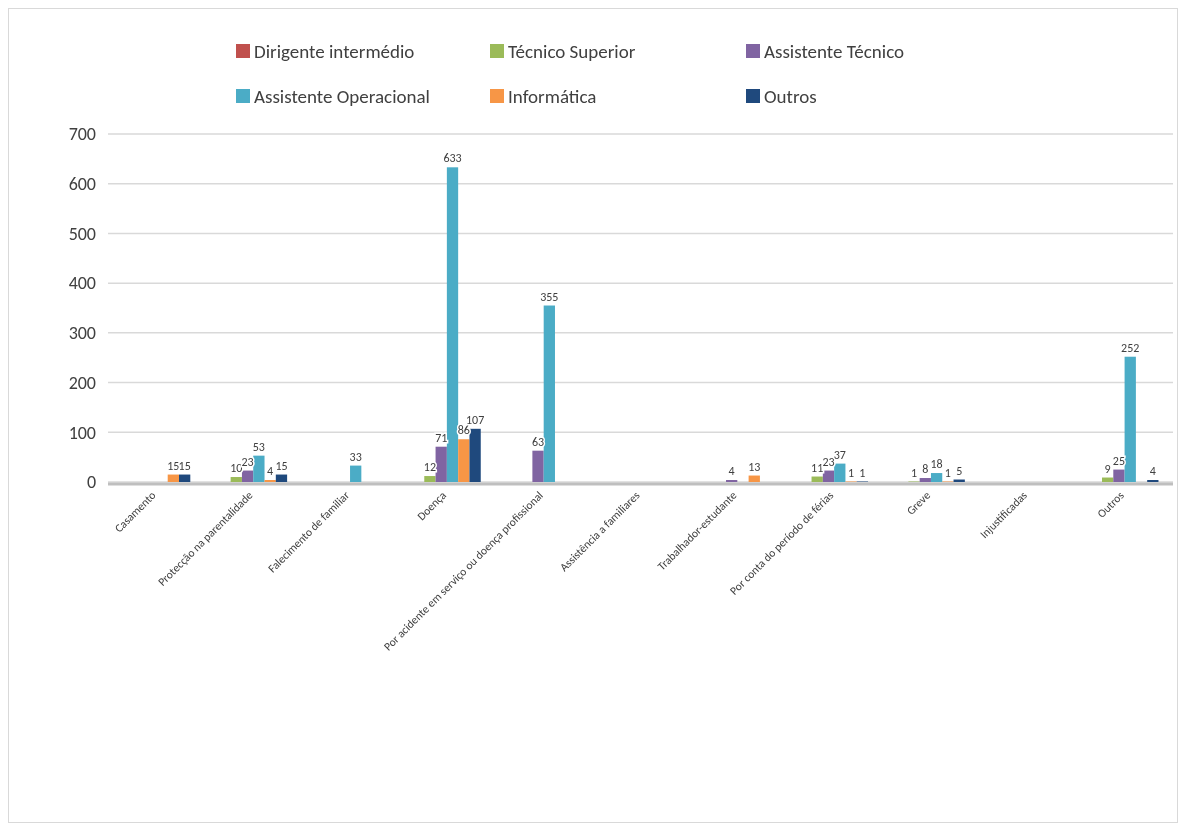 This screenshot has height=830, width=1187. I want to click on y-tick-label: 300, so click(82, 333).